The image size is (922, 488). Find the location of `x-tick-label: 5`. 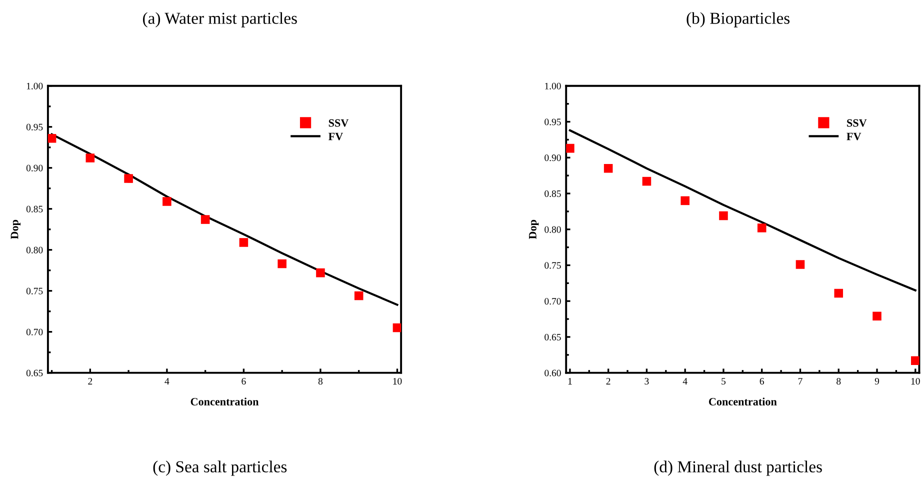

x-tick-label: 5 is located at coordinates (724, 381).